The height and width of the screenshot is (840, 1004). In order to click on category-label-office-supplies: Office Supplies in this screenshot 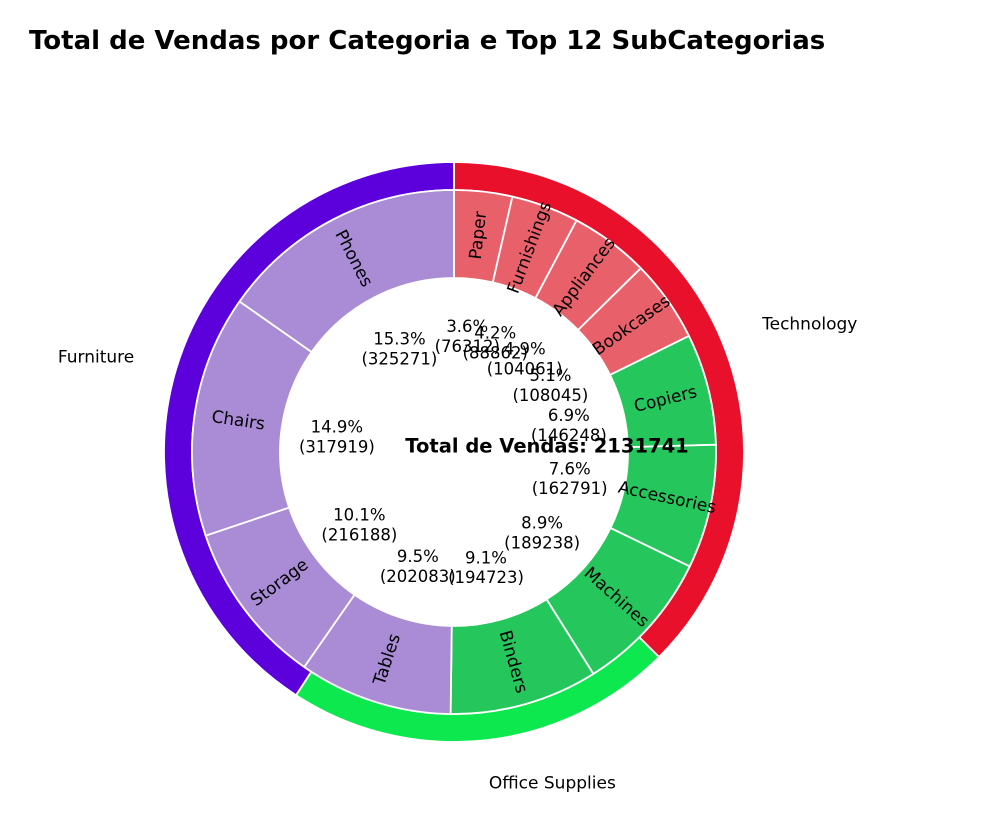, I will do `click(552, 784)`.